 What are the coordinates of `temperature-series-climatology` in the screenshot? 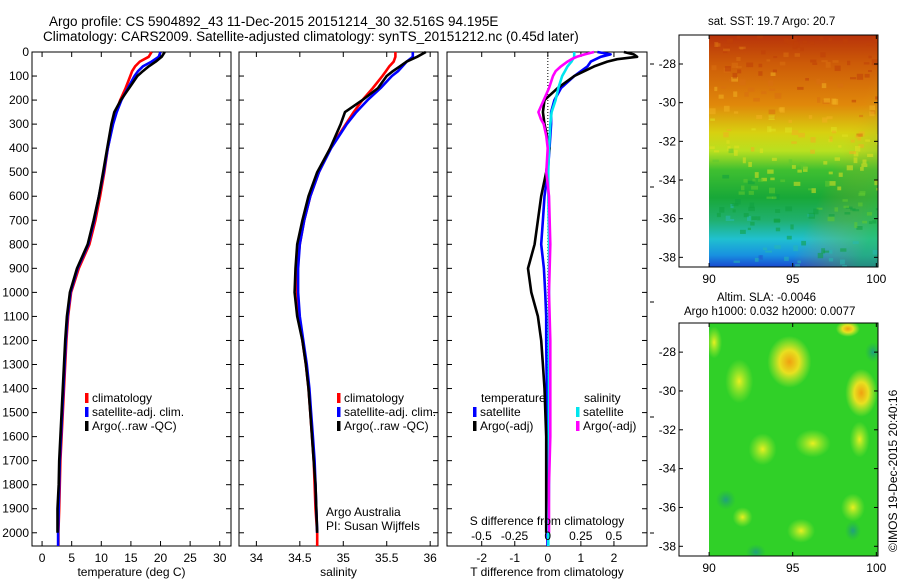 It's located at (105, 298).